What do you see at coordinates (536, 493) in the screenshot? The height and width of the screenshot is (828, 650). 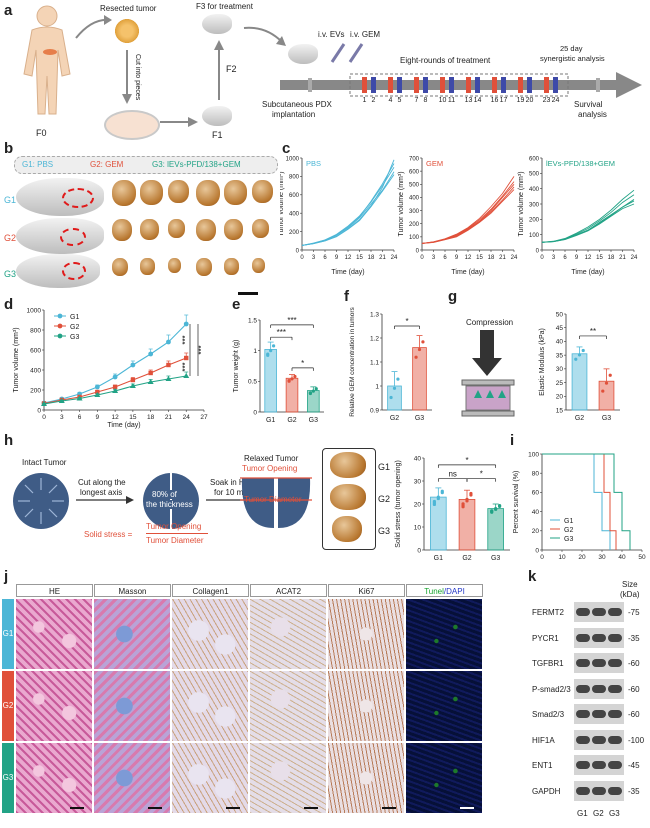 I see `y-tick-label: 60` at bounding box center [536, 493].